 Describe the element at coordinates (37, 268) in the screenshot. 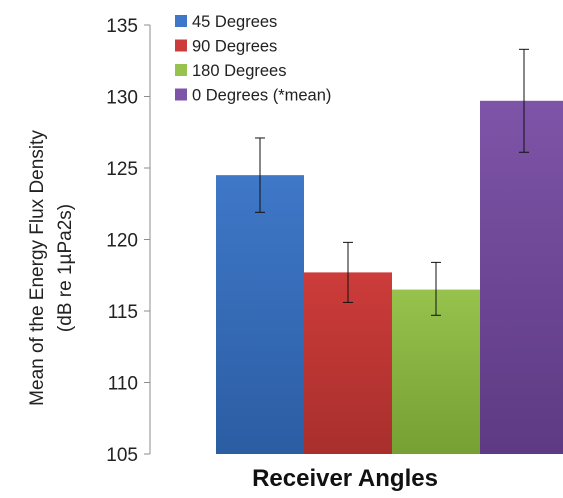

I see `y-axis-title-line-1: Mean of the Energy Flux Density` at that location.